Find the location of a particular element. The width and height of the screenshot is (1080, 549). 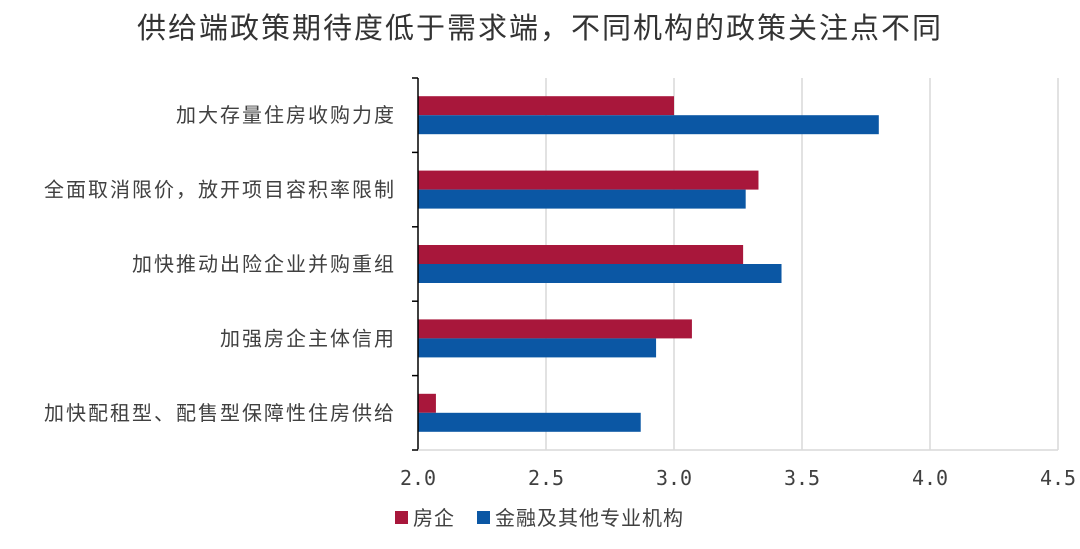

legend: 房企 金融及其他专业机构 is located at coordinates (539, 518).